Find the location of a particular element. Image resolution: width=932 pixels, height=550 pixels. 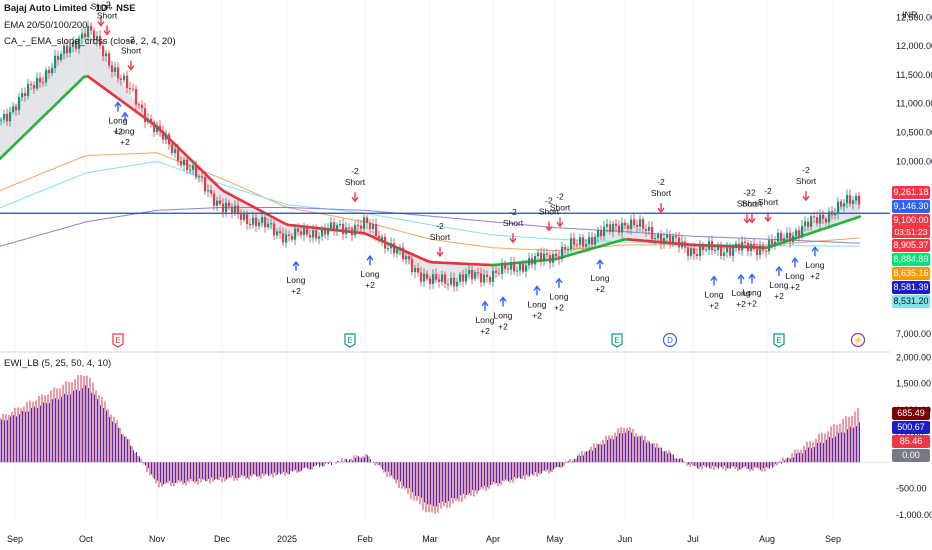

osc-tick: 1,500.00 is located at coordinates (913, 384).